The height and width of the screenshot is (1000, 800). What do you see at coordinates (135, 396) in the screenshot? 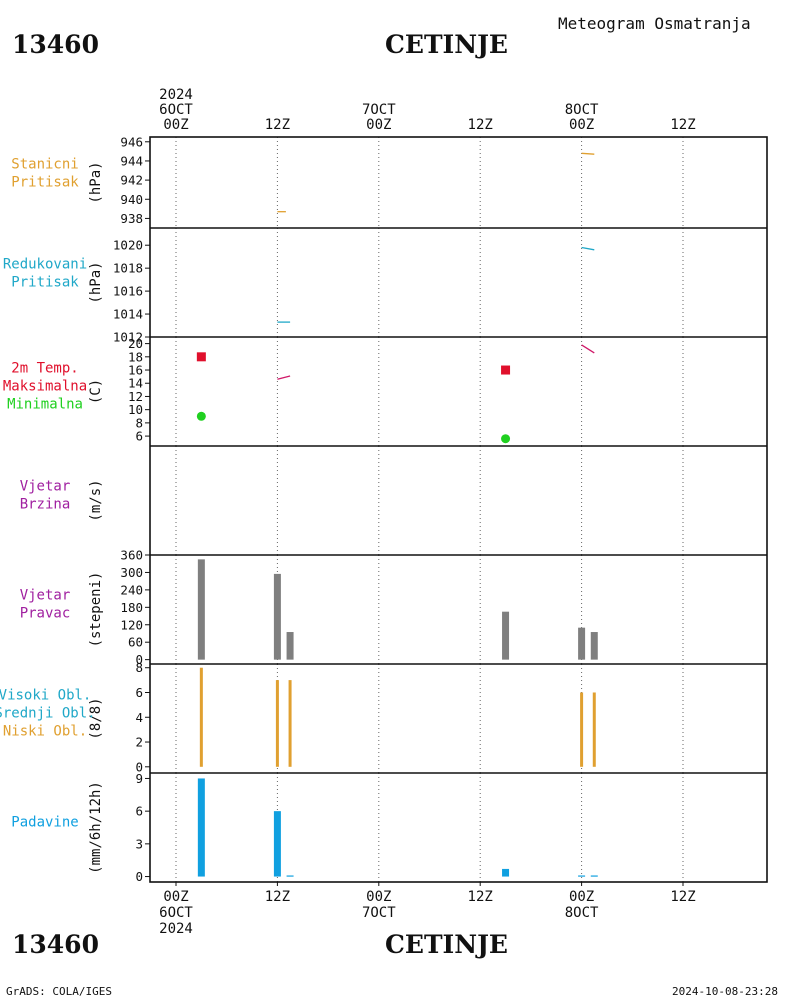
I see `y-tick-label: 12` at bounding box center [135, 396].